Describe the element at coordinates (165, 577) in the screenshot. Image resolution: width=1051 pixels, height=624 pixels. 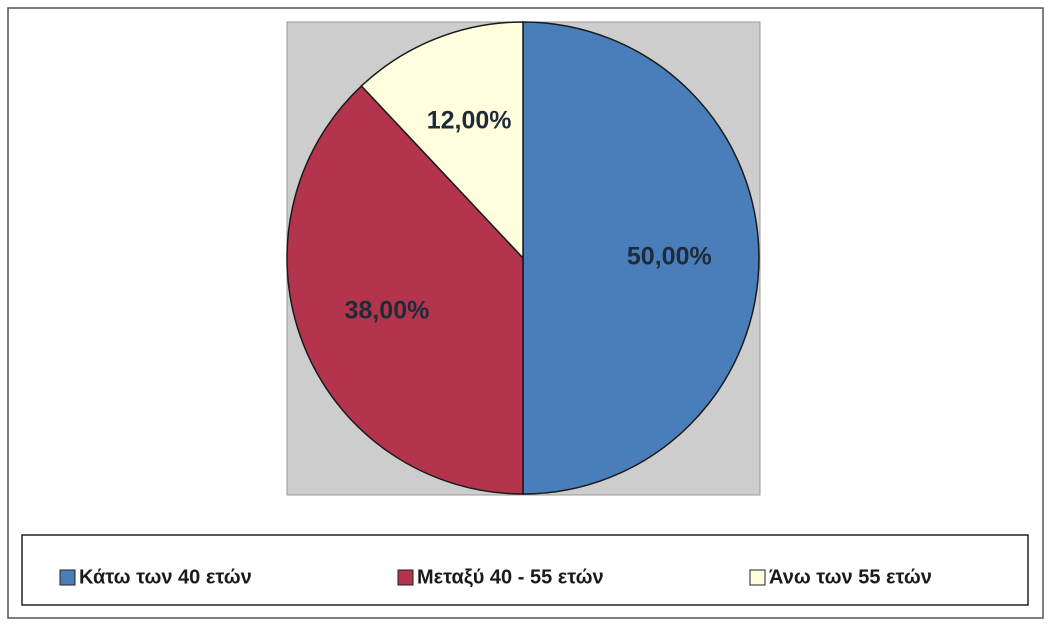
I see `legend-label: Κάτω των 40 ετών` at that location.